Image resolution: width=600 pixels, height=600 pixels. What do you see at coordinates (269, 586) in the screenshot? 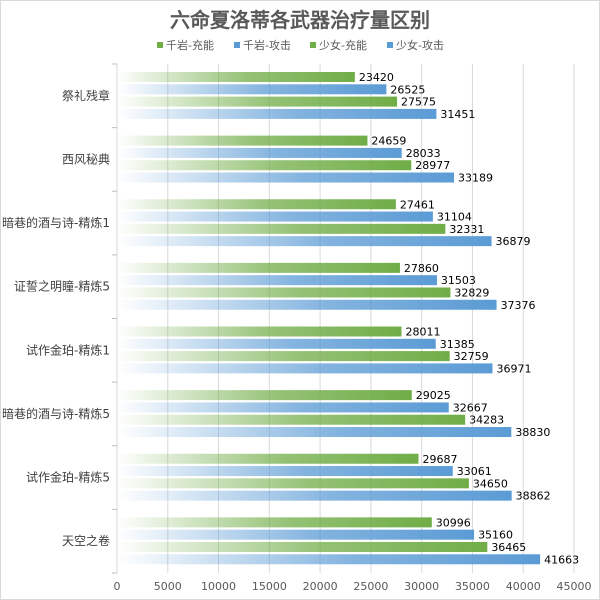
I see `x-tick-label: 15000` at bounding box center [269, 586].